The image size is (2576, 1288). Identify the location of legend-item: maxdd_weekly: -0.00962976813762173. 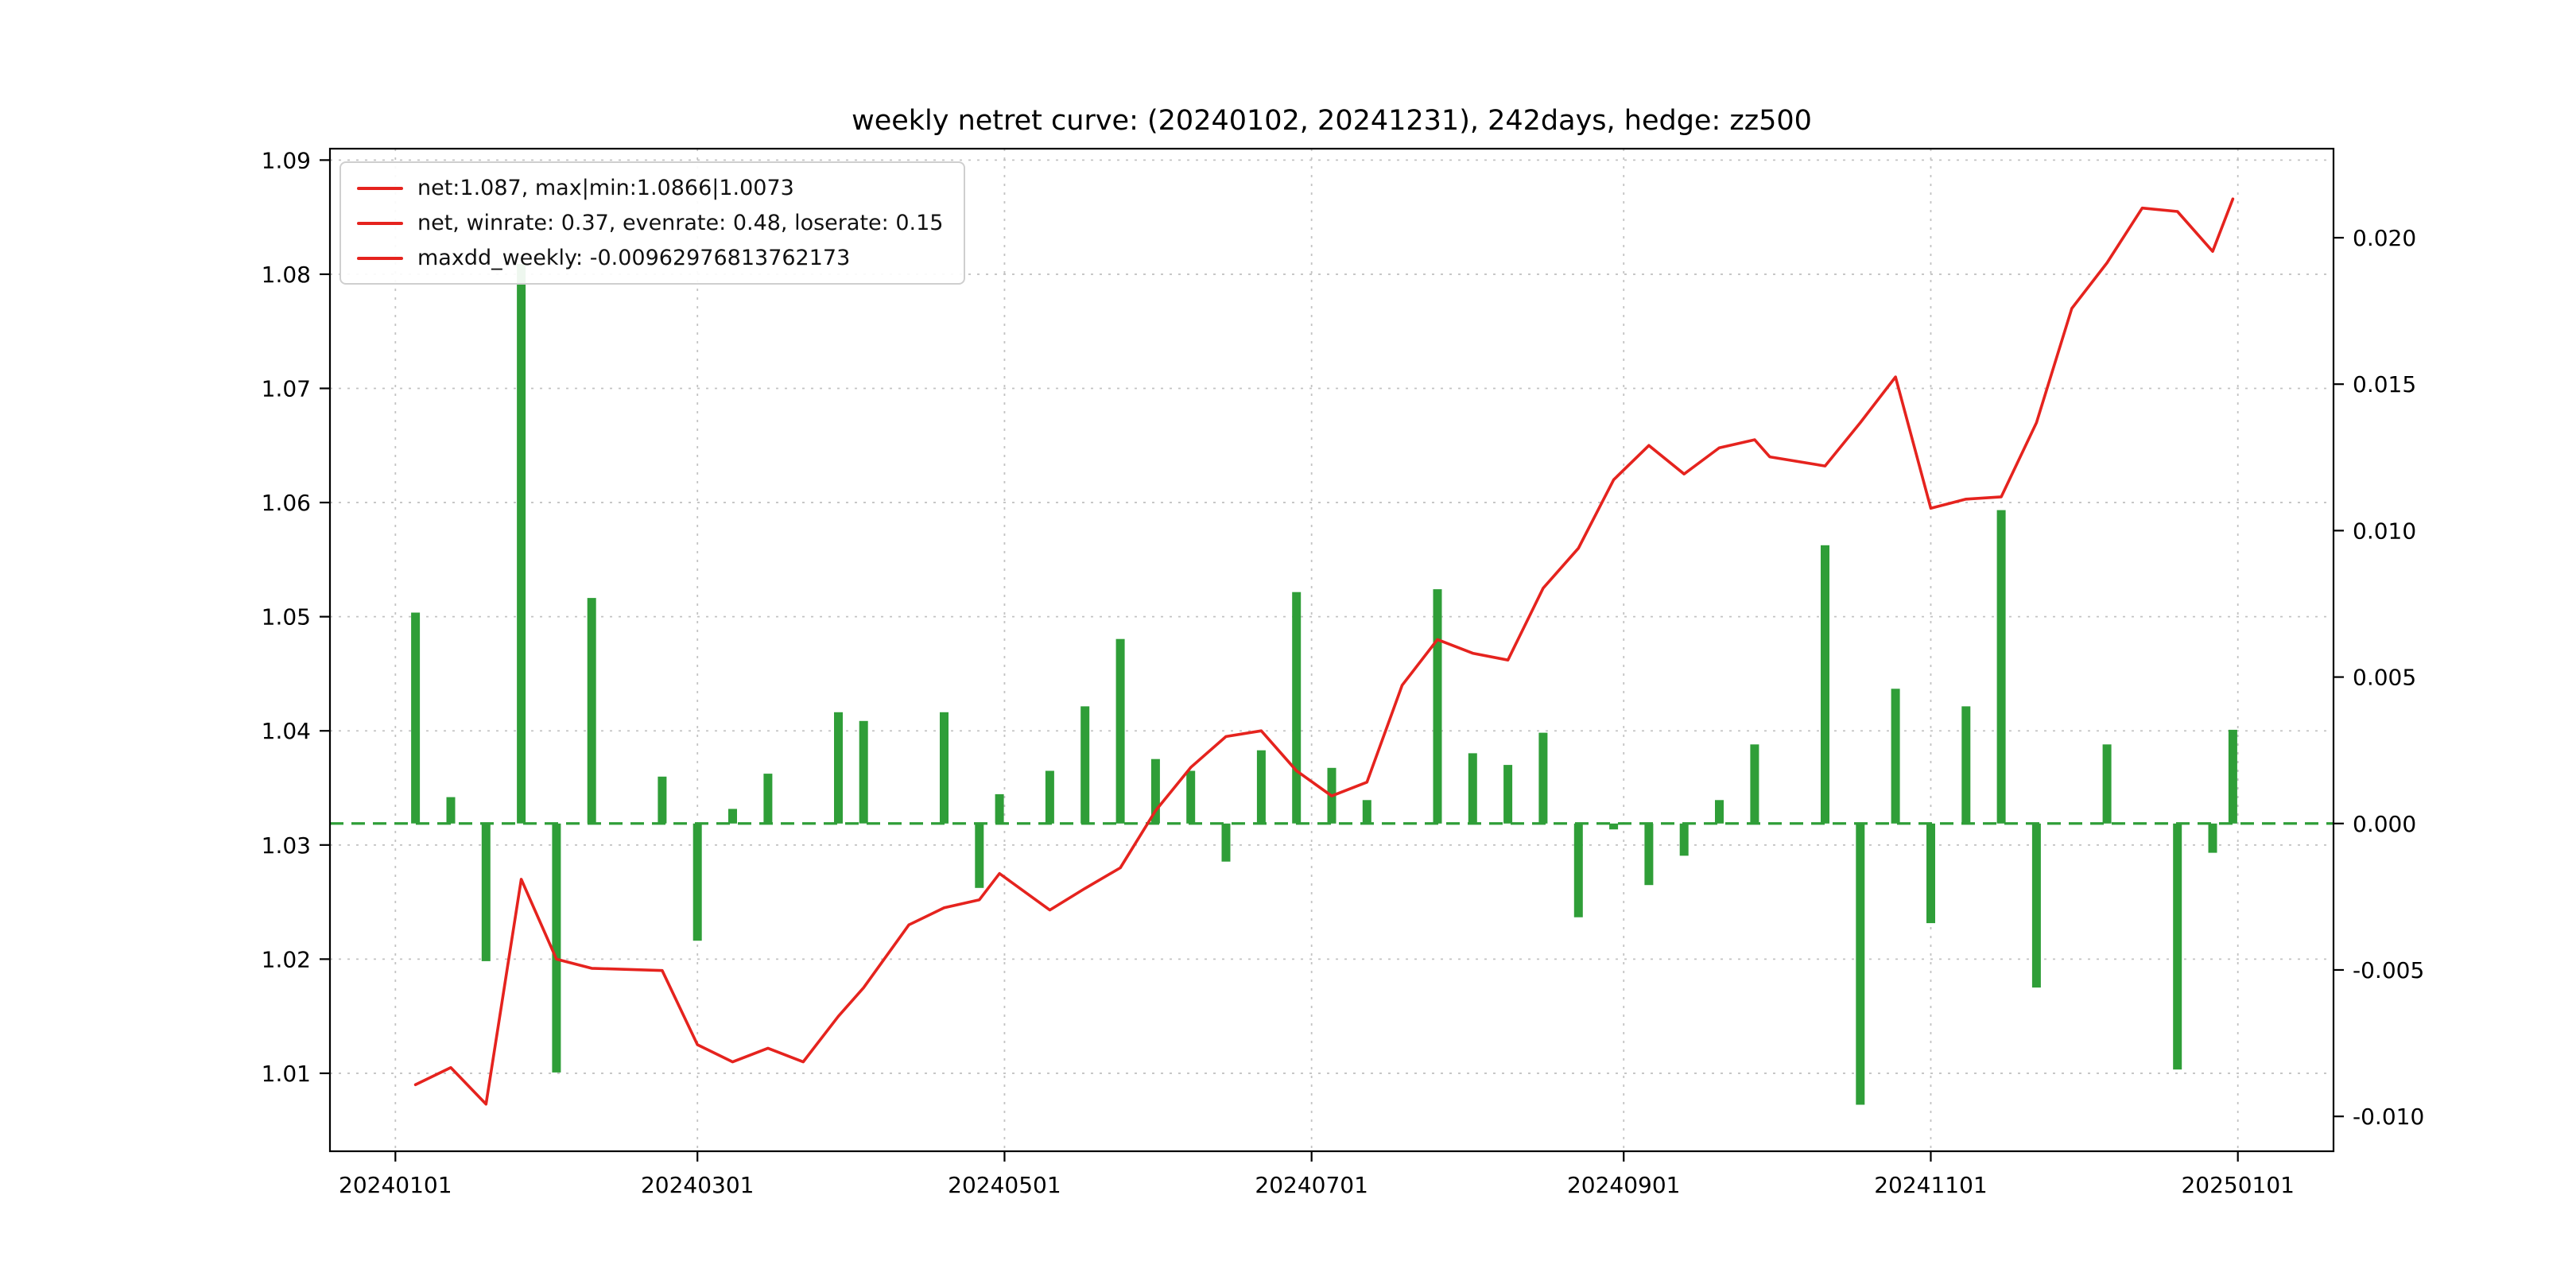
(650, 258).